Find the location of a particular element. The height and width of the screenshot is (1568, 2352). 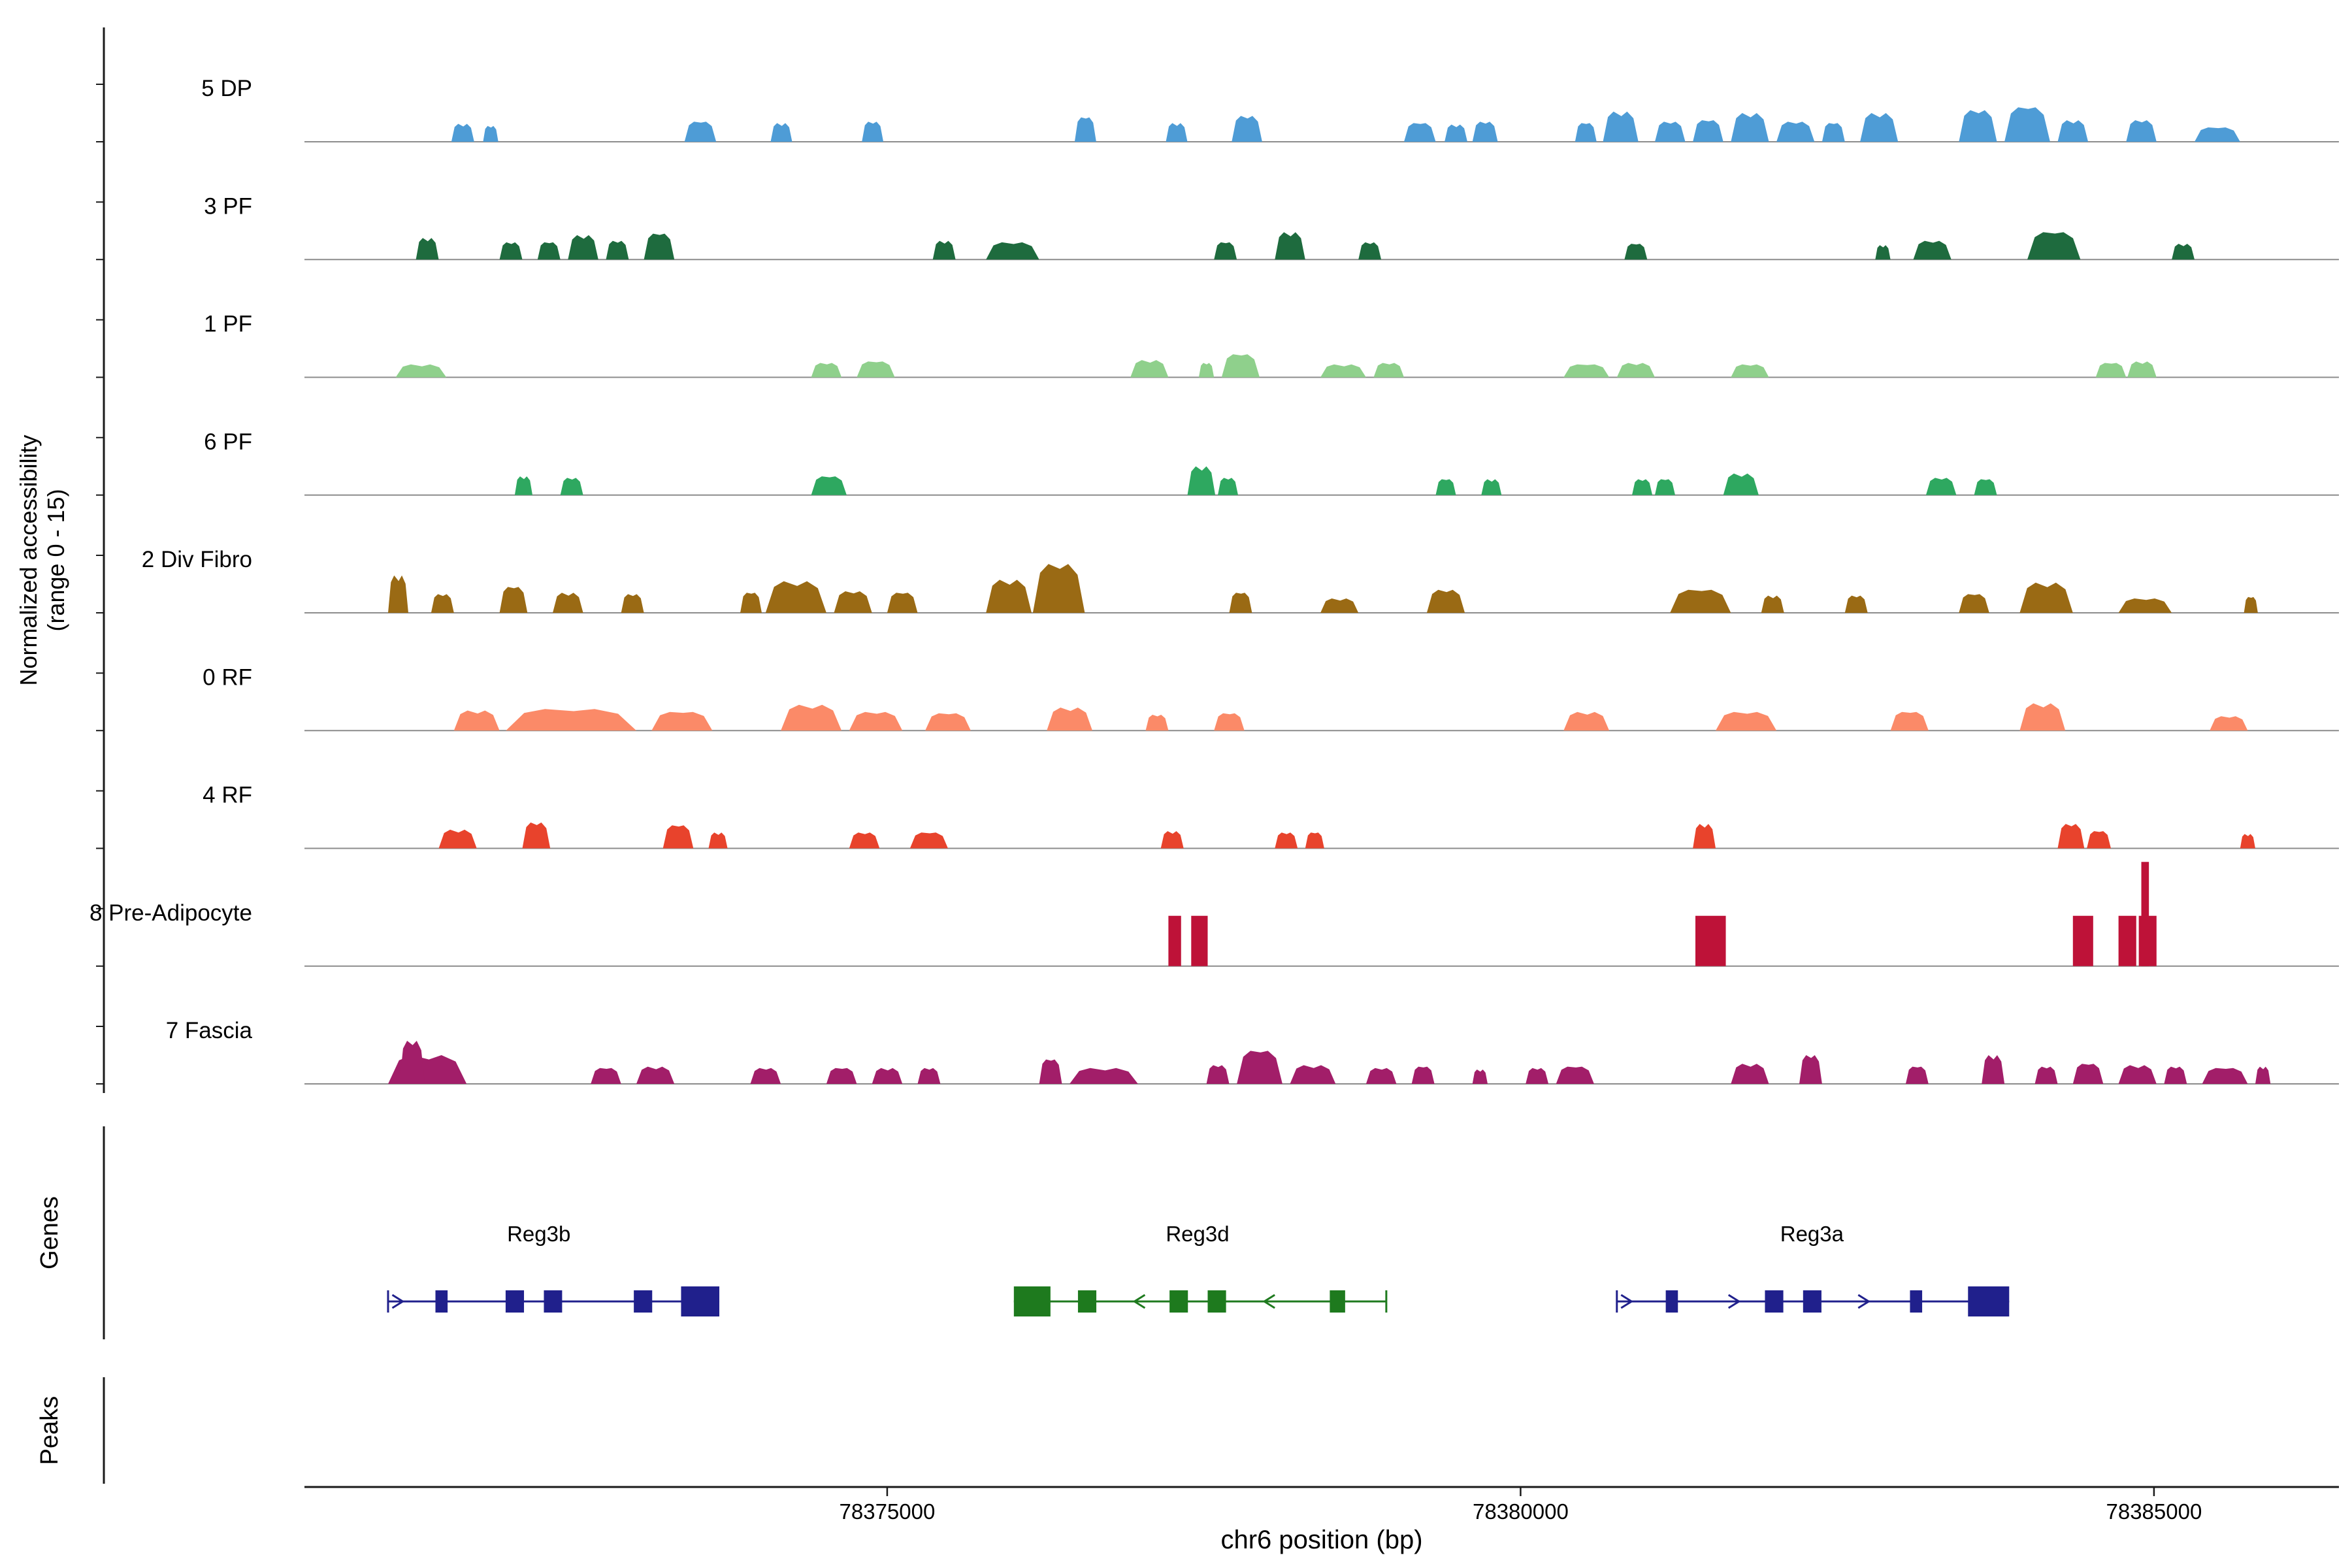

genes-section-label: Genes is located at coordinates (49, 1232).